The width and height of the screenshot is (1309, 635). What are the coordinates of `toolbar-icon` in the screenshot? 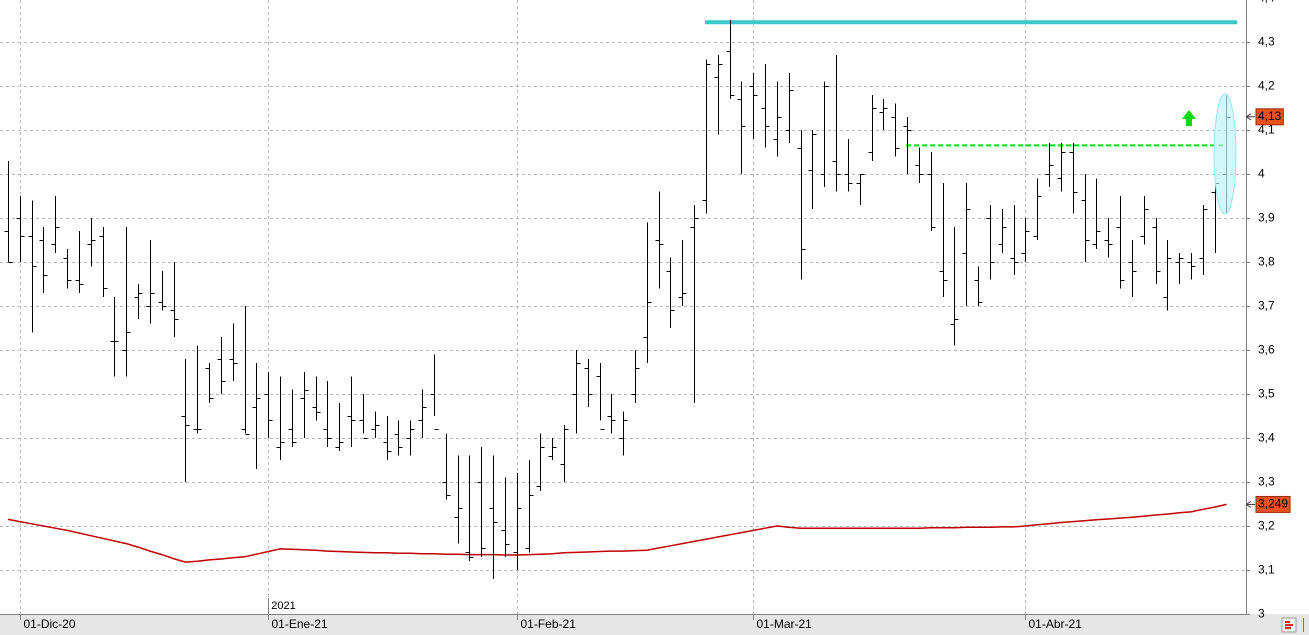 It's located at (1292, 625).